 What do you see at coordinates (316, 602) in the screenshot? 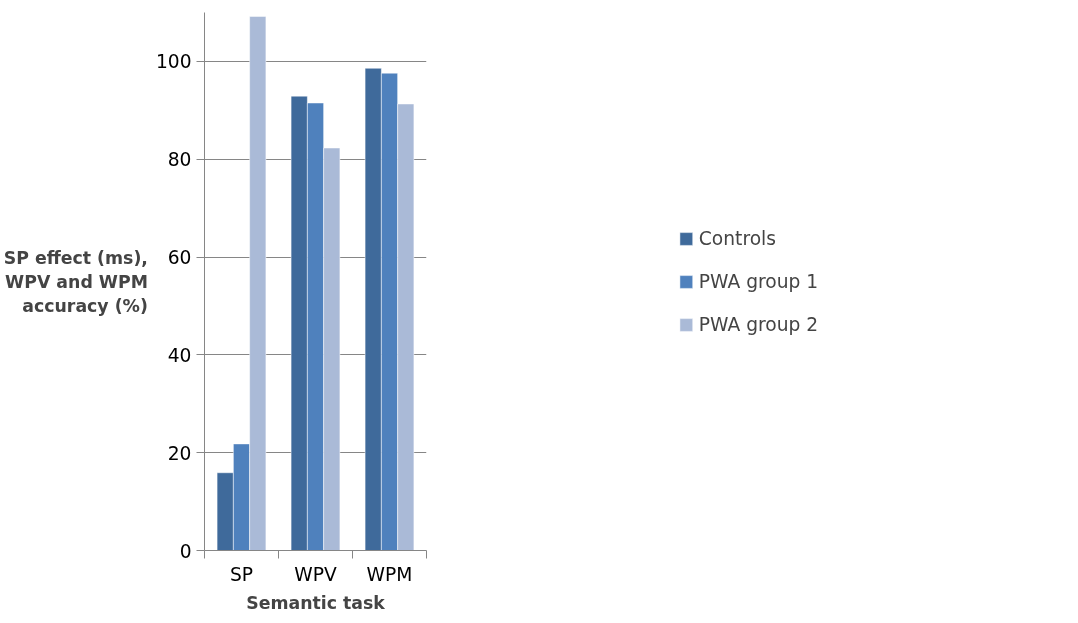
I see `x-axis-title: Semantic task` at bounding box center [316, 602].